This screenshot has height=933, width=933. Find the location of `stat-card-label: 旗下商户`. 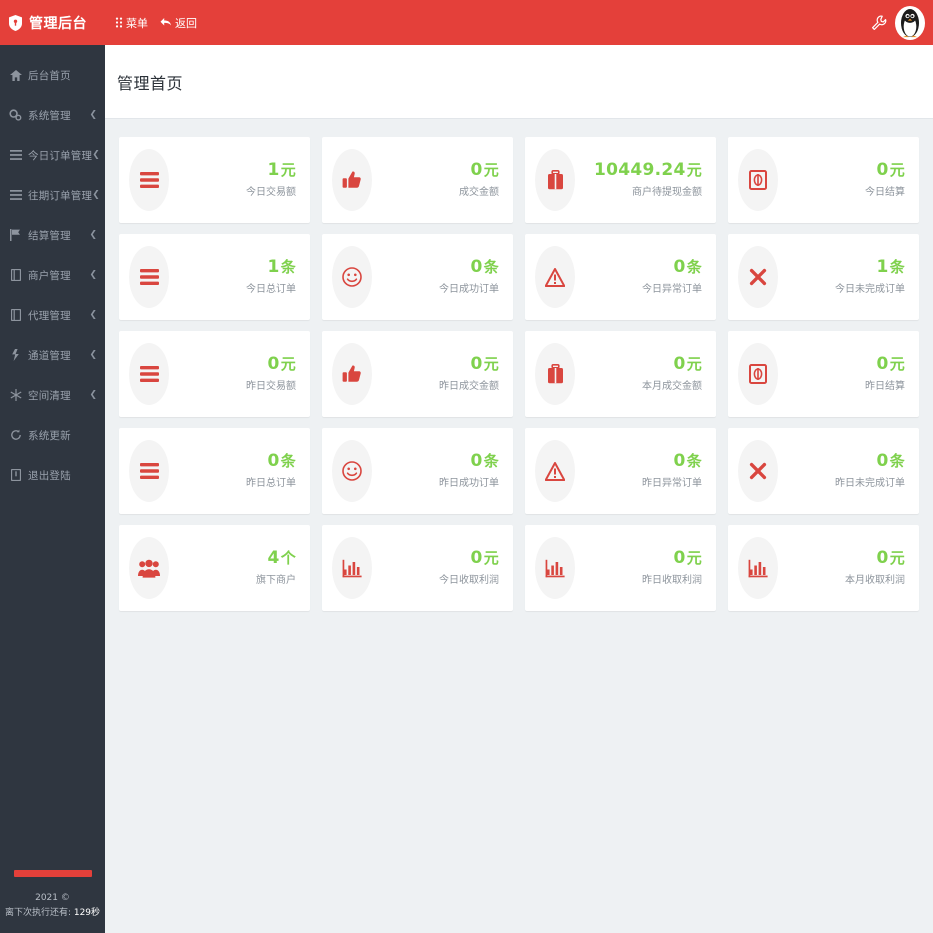

stat-card-label: 旗下商户 is located at coordinates (276, 580).